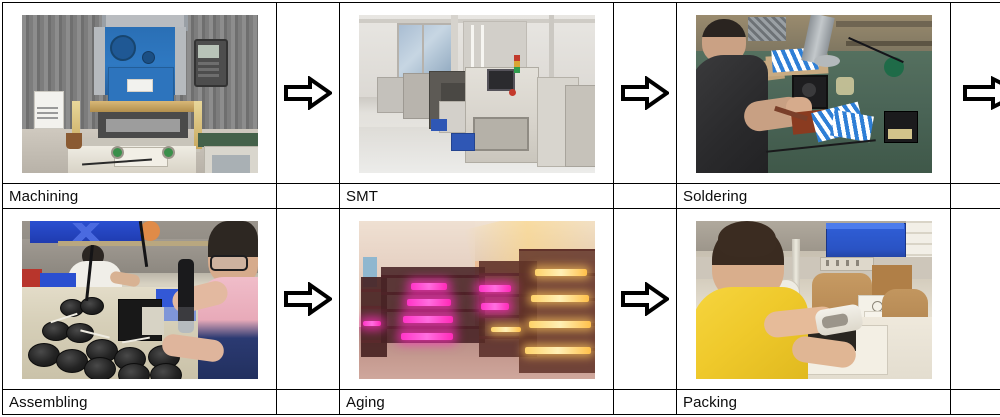  What do you see at coordinates (827, 61) in the screenshot?
I see `extractor-hood` at bounding box center [827, 61].